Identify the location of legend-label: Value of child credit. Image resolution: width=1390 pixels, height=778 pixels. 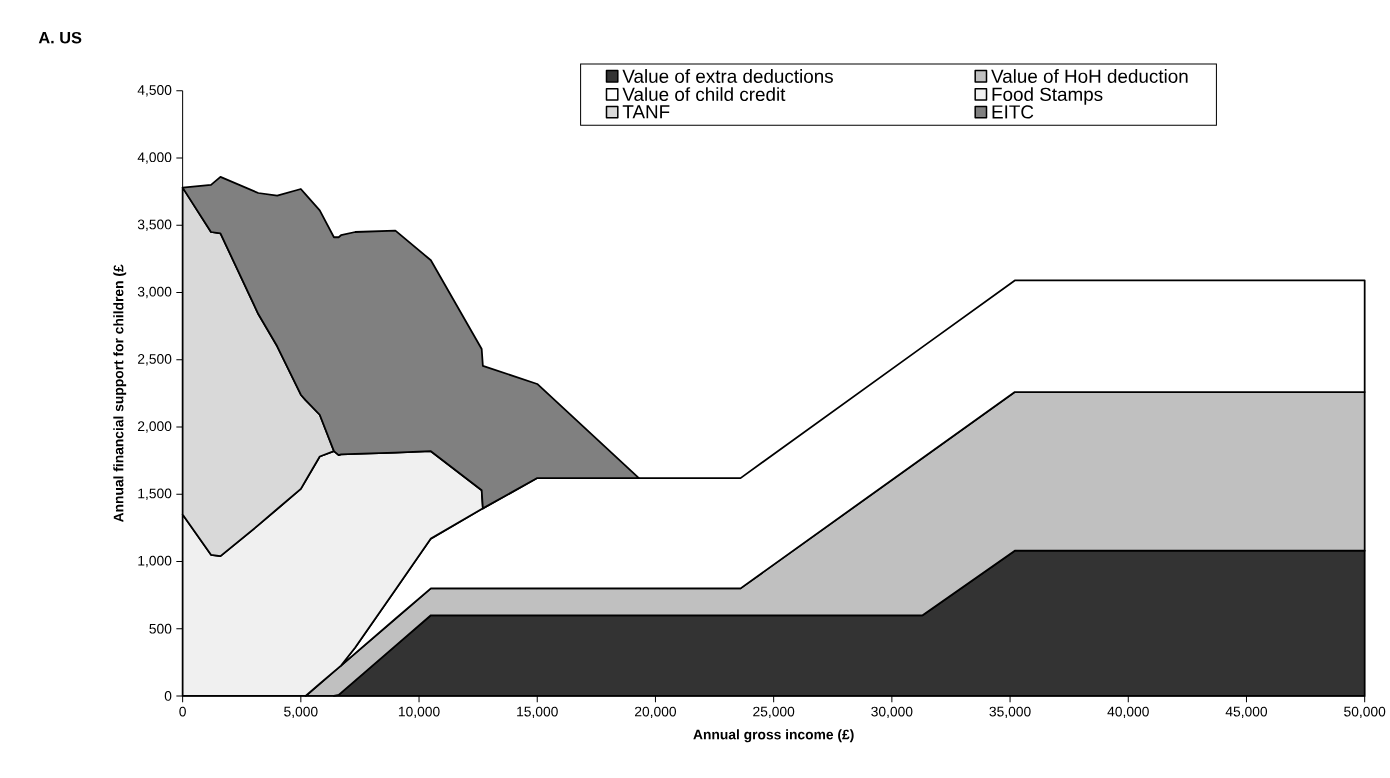
(704, 94).